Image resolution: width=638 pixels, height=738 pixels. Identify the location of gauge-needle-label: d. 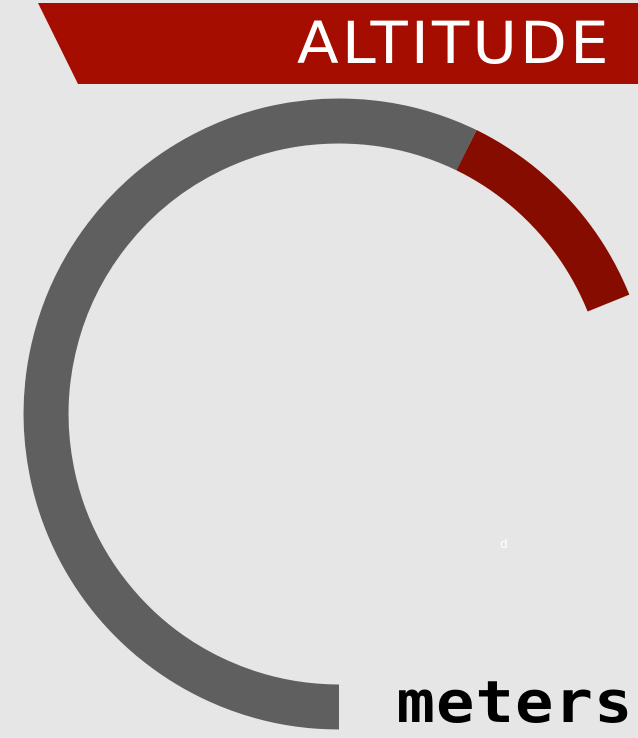
(504, 544).